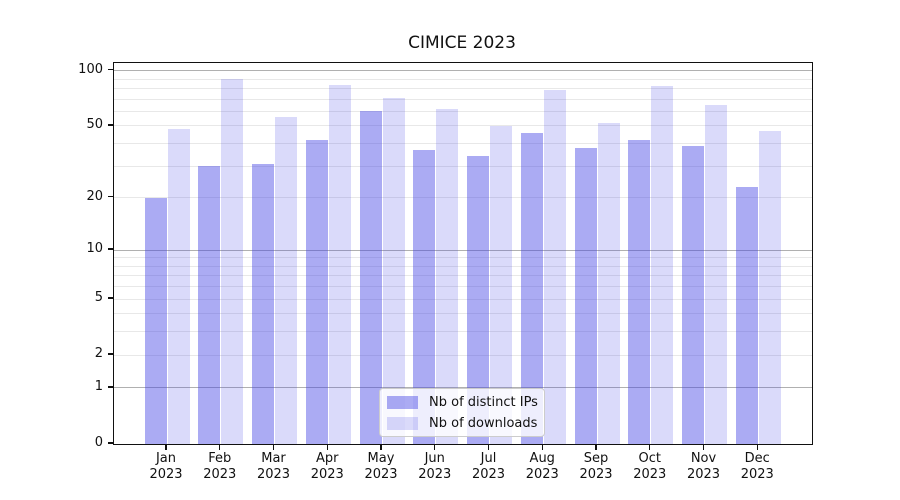  What do you see at coordinates (488, 458) in the screenshot?
I see `x-tick-label-line: Jul` at bounding box center [488, 458].